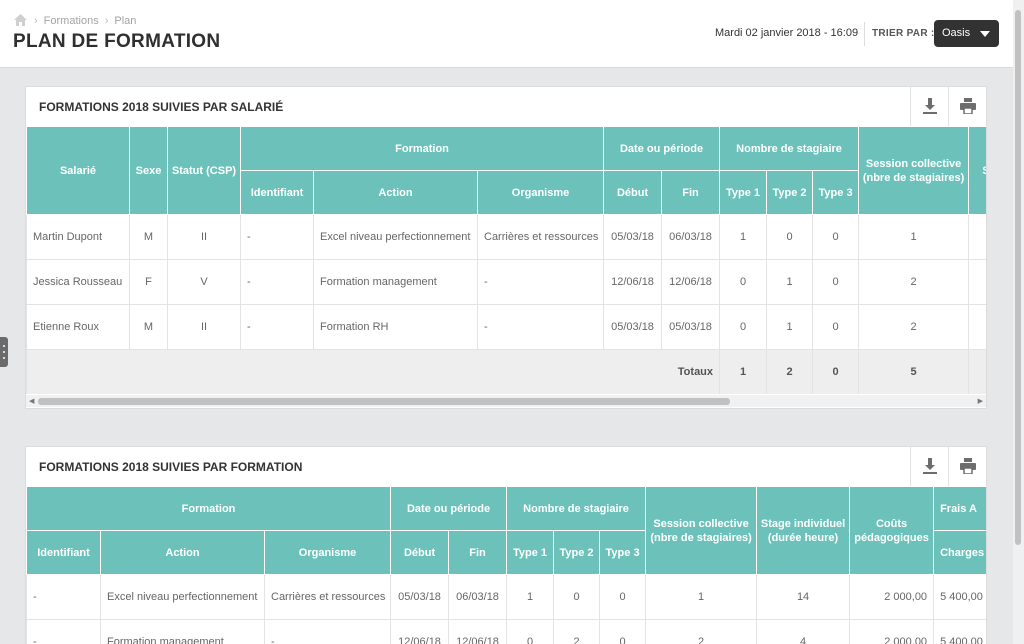  I want to click on col-salarie: Salarié, so click(78, 170).